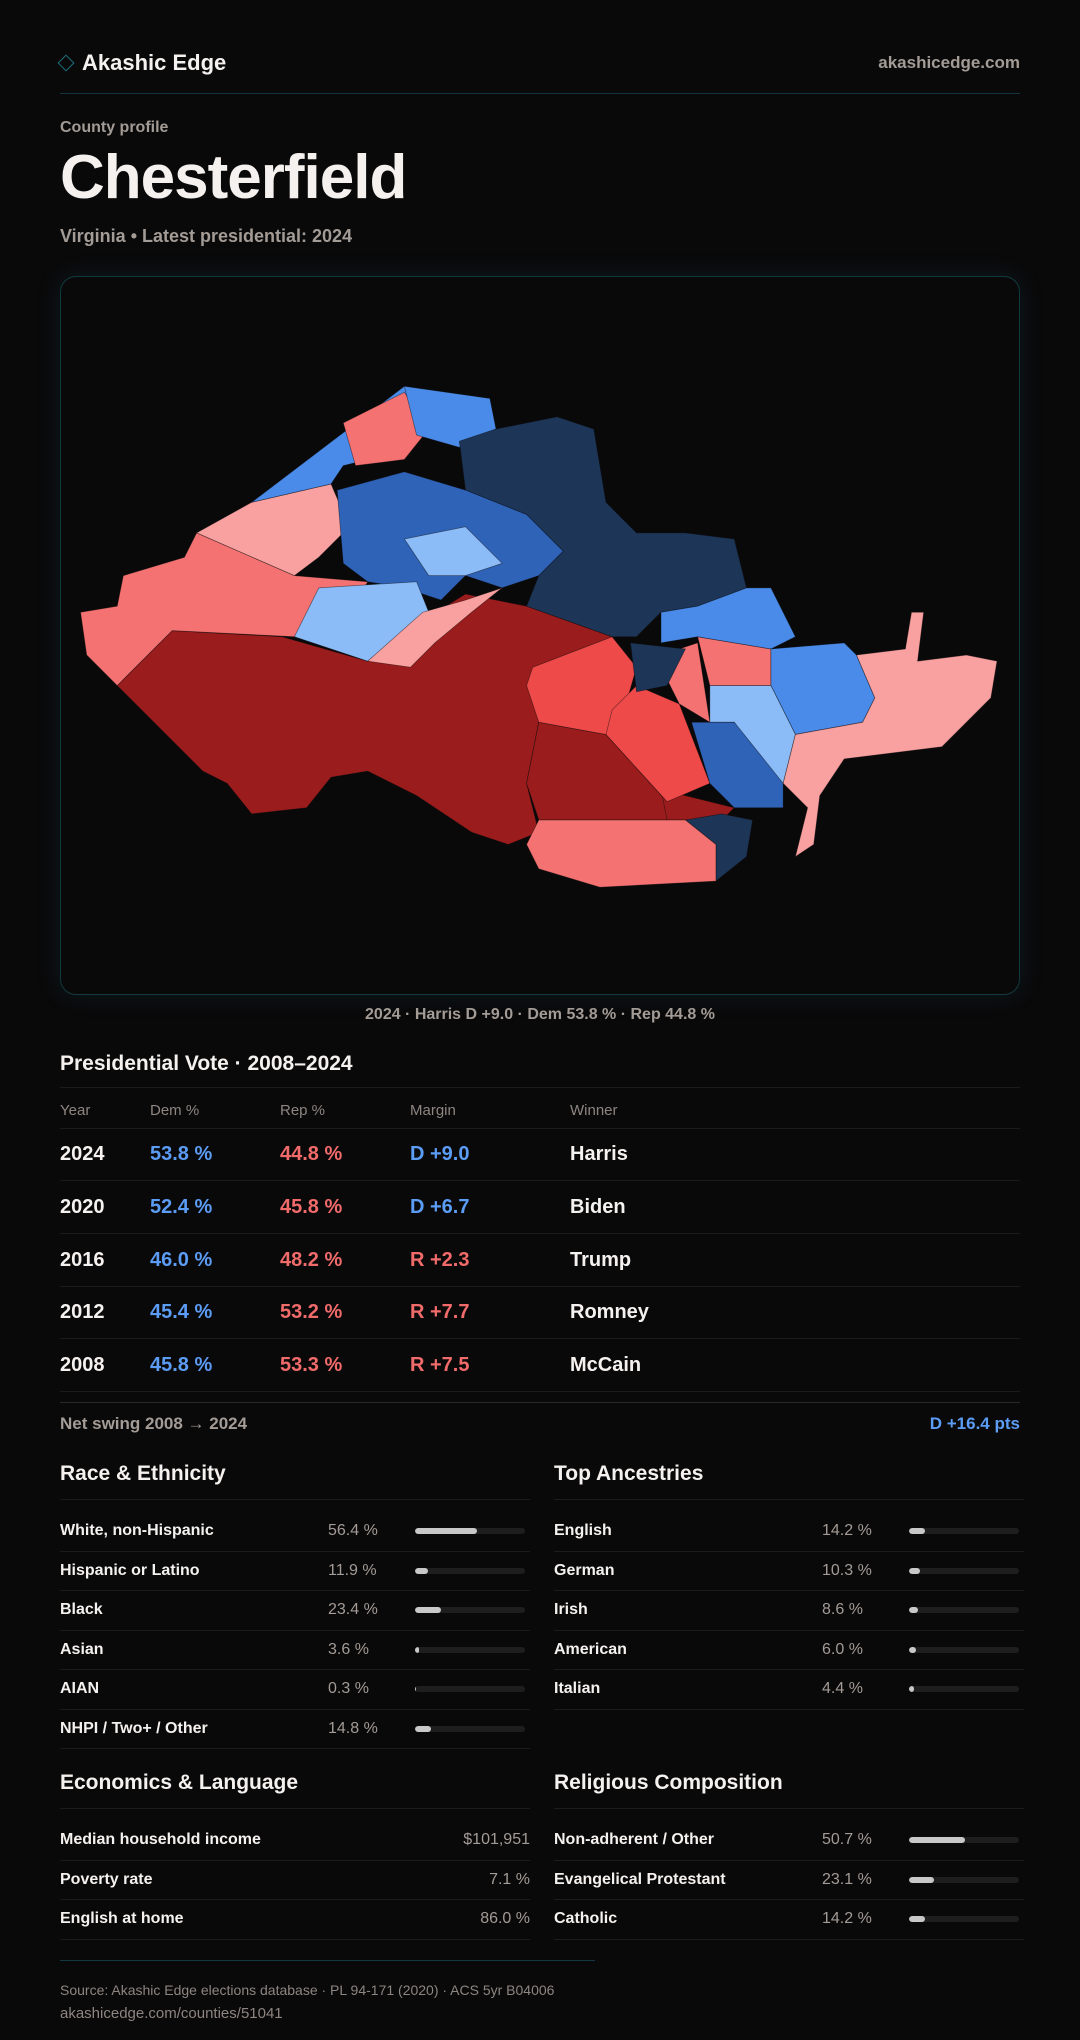  Describe the element at coordinates (194, 1571) in the screenshot. I see `stat-label: Hispanic or Latino` at that location.